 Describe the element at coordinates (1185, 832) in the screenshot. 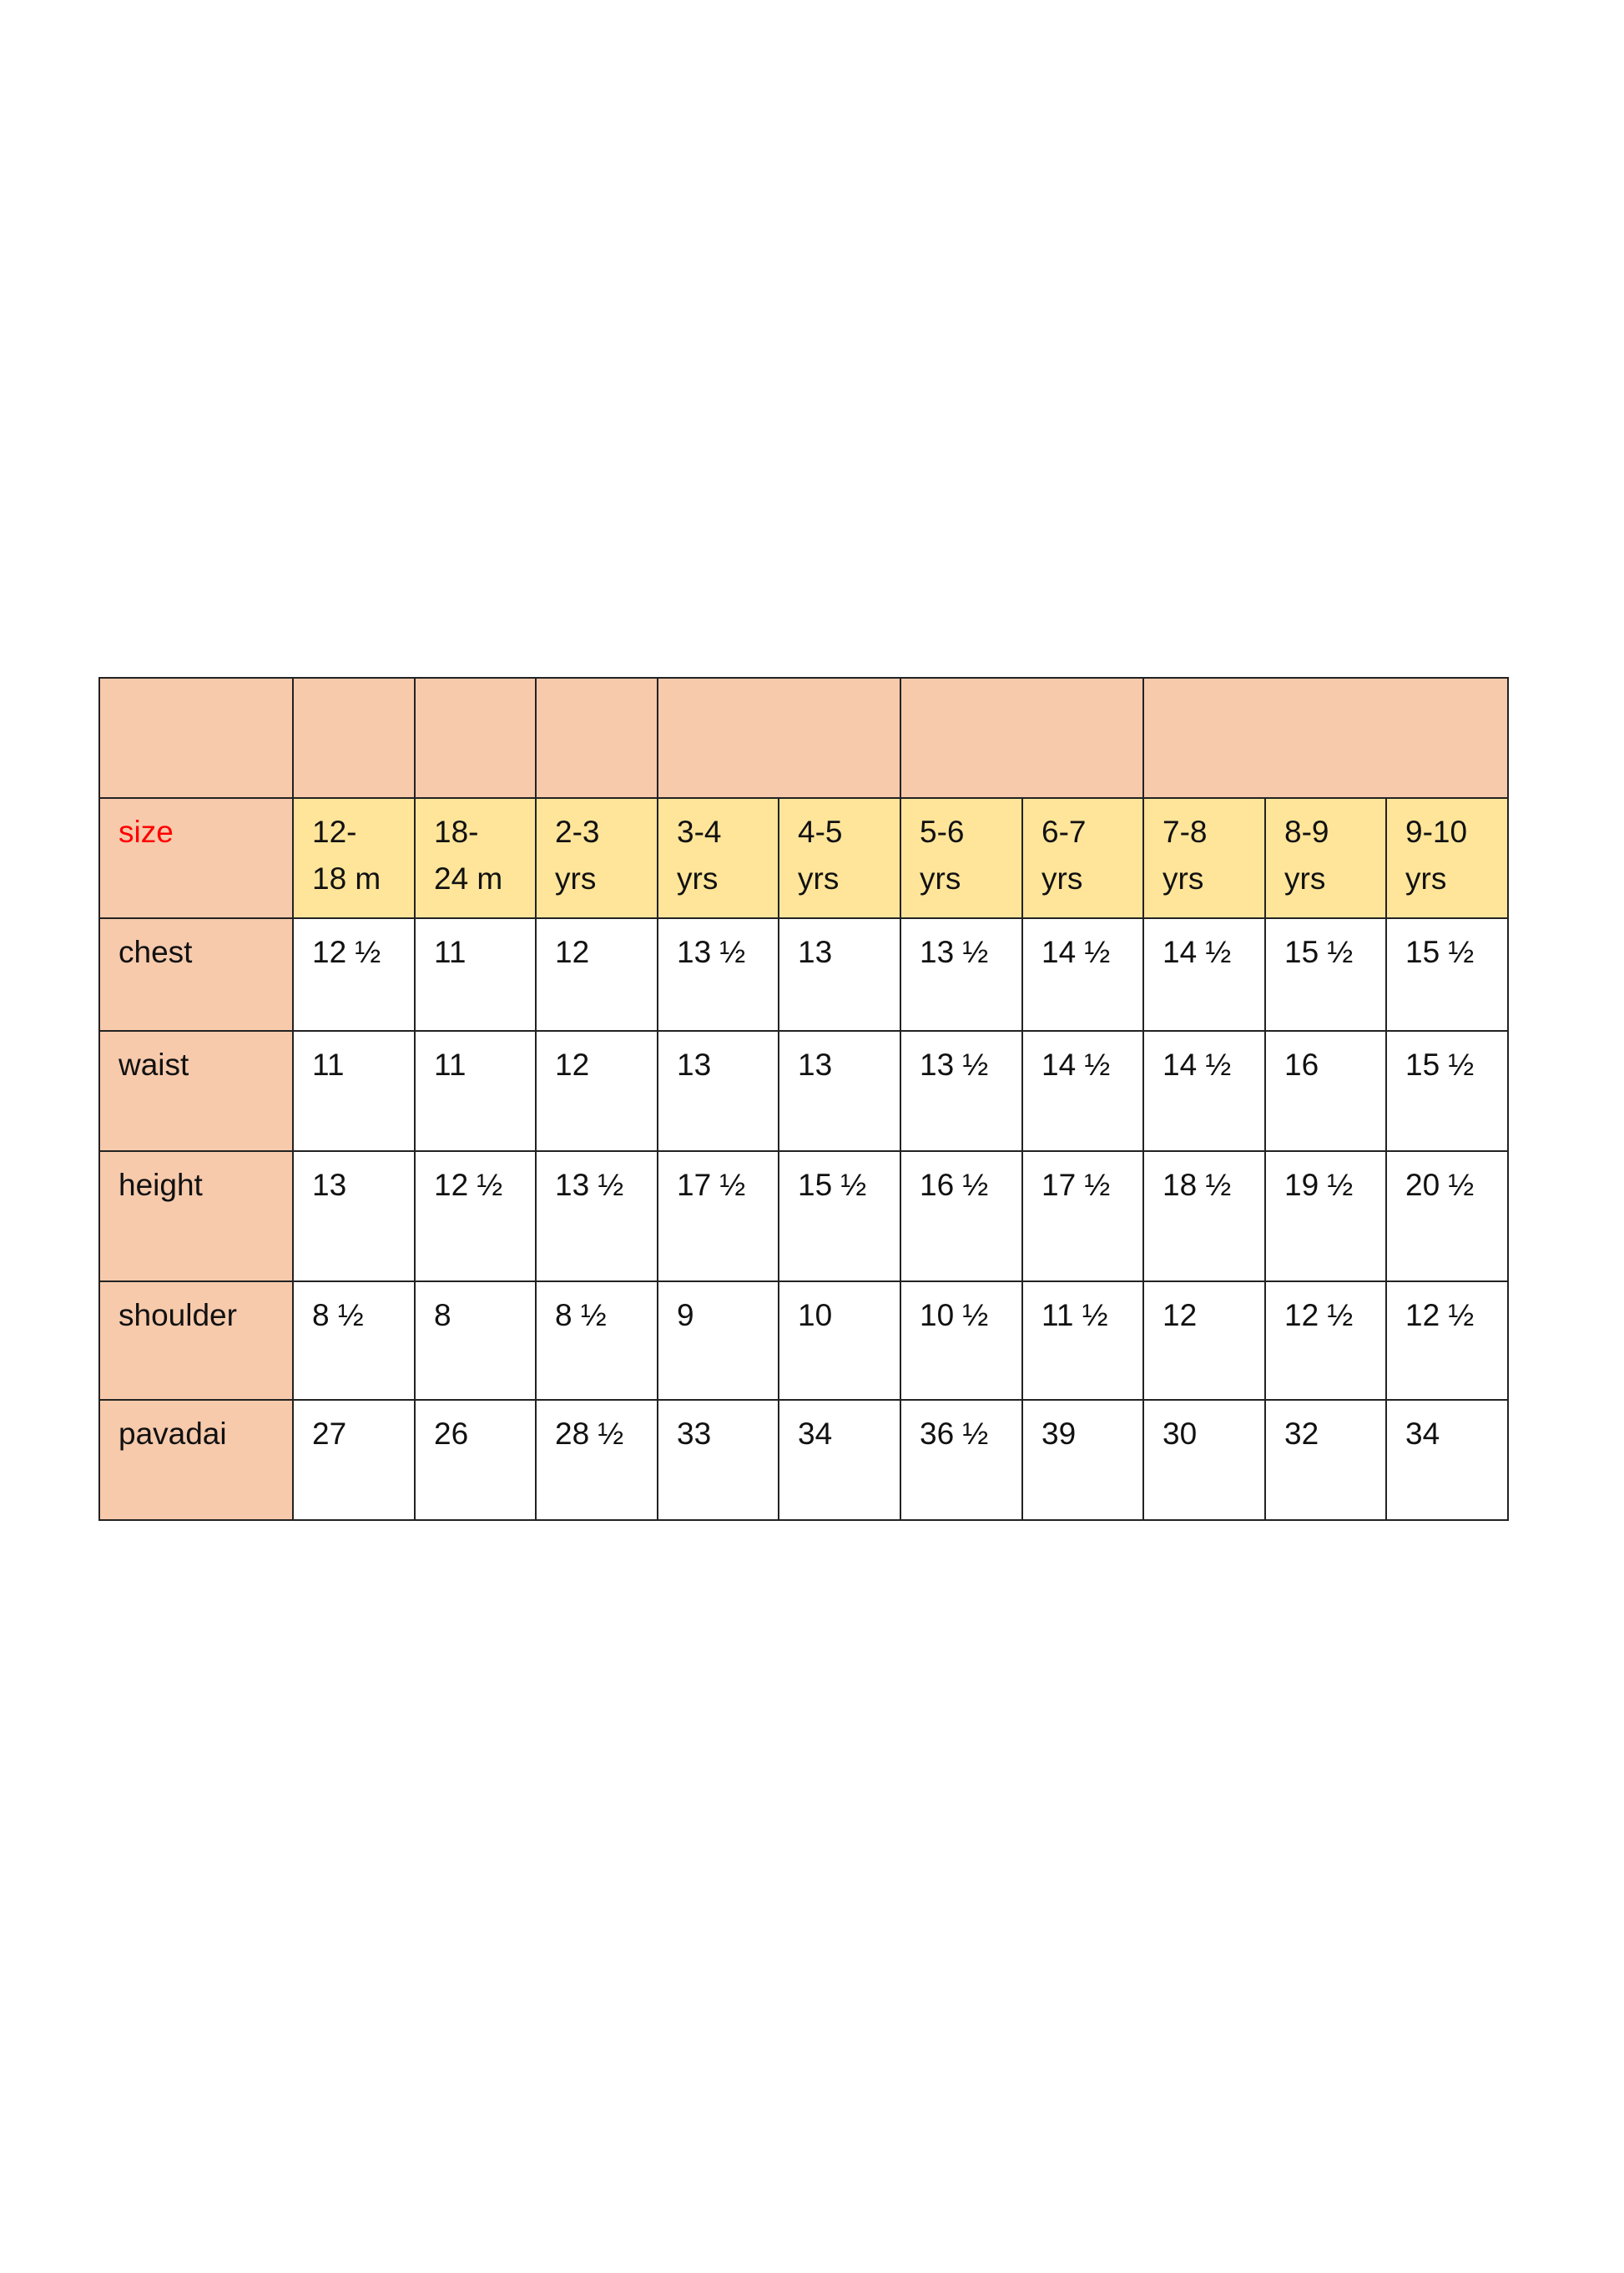

I see `size-text: 7-8` at that location.